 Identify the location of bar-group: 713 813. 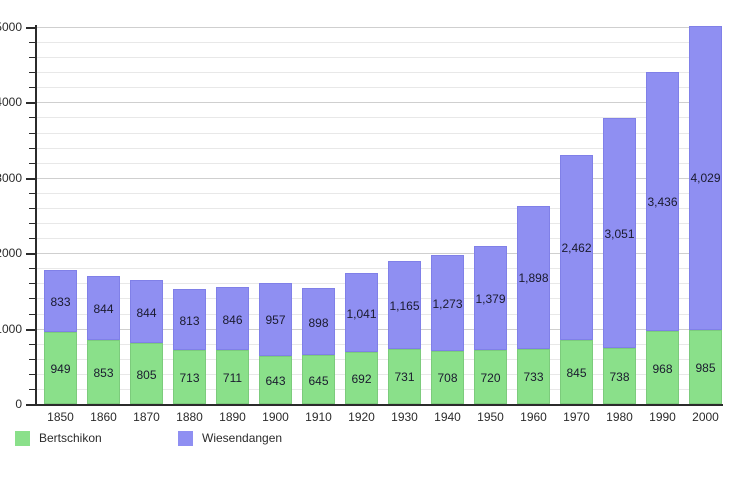
(189, 346).